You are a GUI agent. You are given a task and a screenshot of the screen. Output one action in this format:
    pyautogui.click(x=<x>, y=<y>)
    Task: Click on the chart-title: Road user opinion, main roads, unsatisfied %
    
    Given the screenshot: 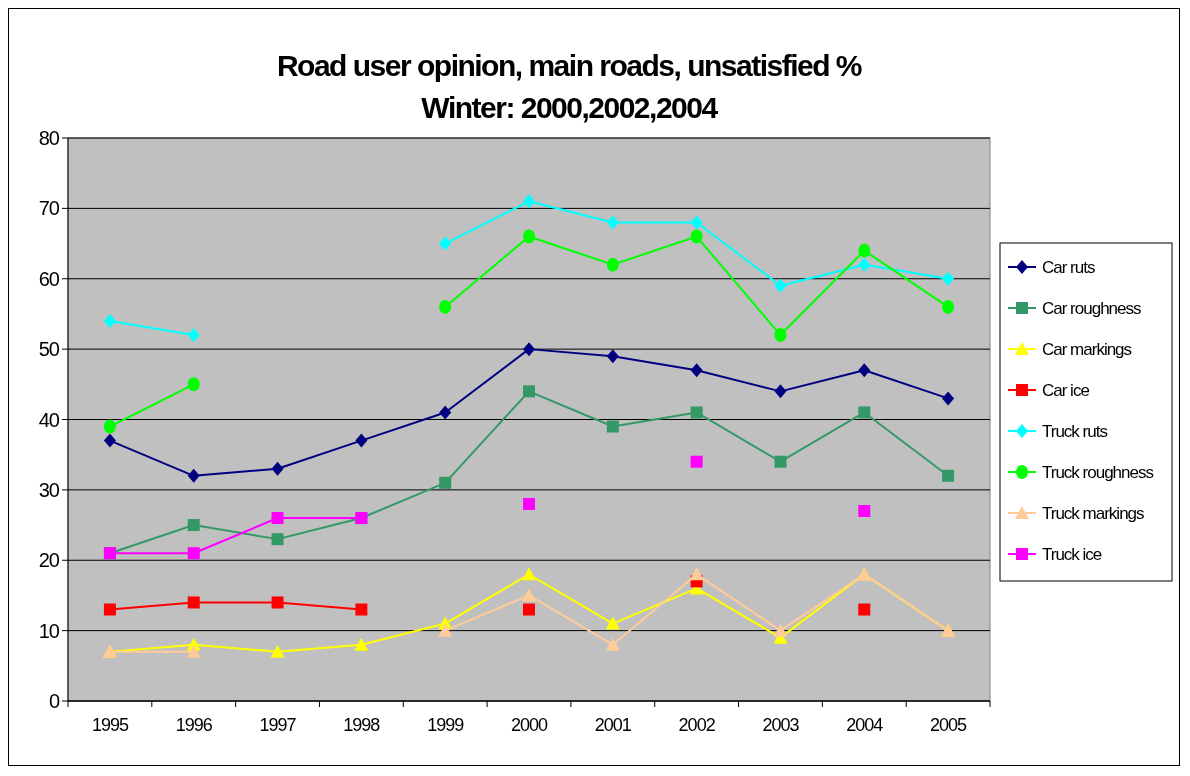 What is the action you would take?
    pyautogui.click(x=569, y=65)
    